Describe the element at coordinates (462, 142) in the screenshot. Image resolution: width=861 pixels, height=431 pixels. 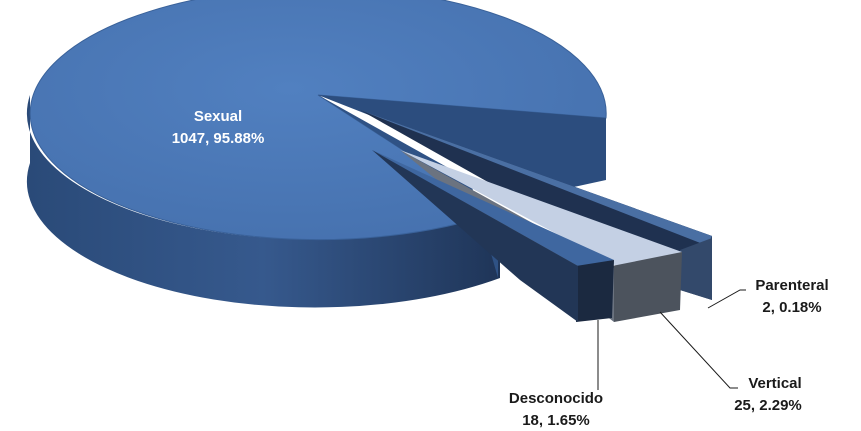
I see `slice-sexual-cut` at that location.